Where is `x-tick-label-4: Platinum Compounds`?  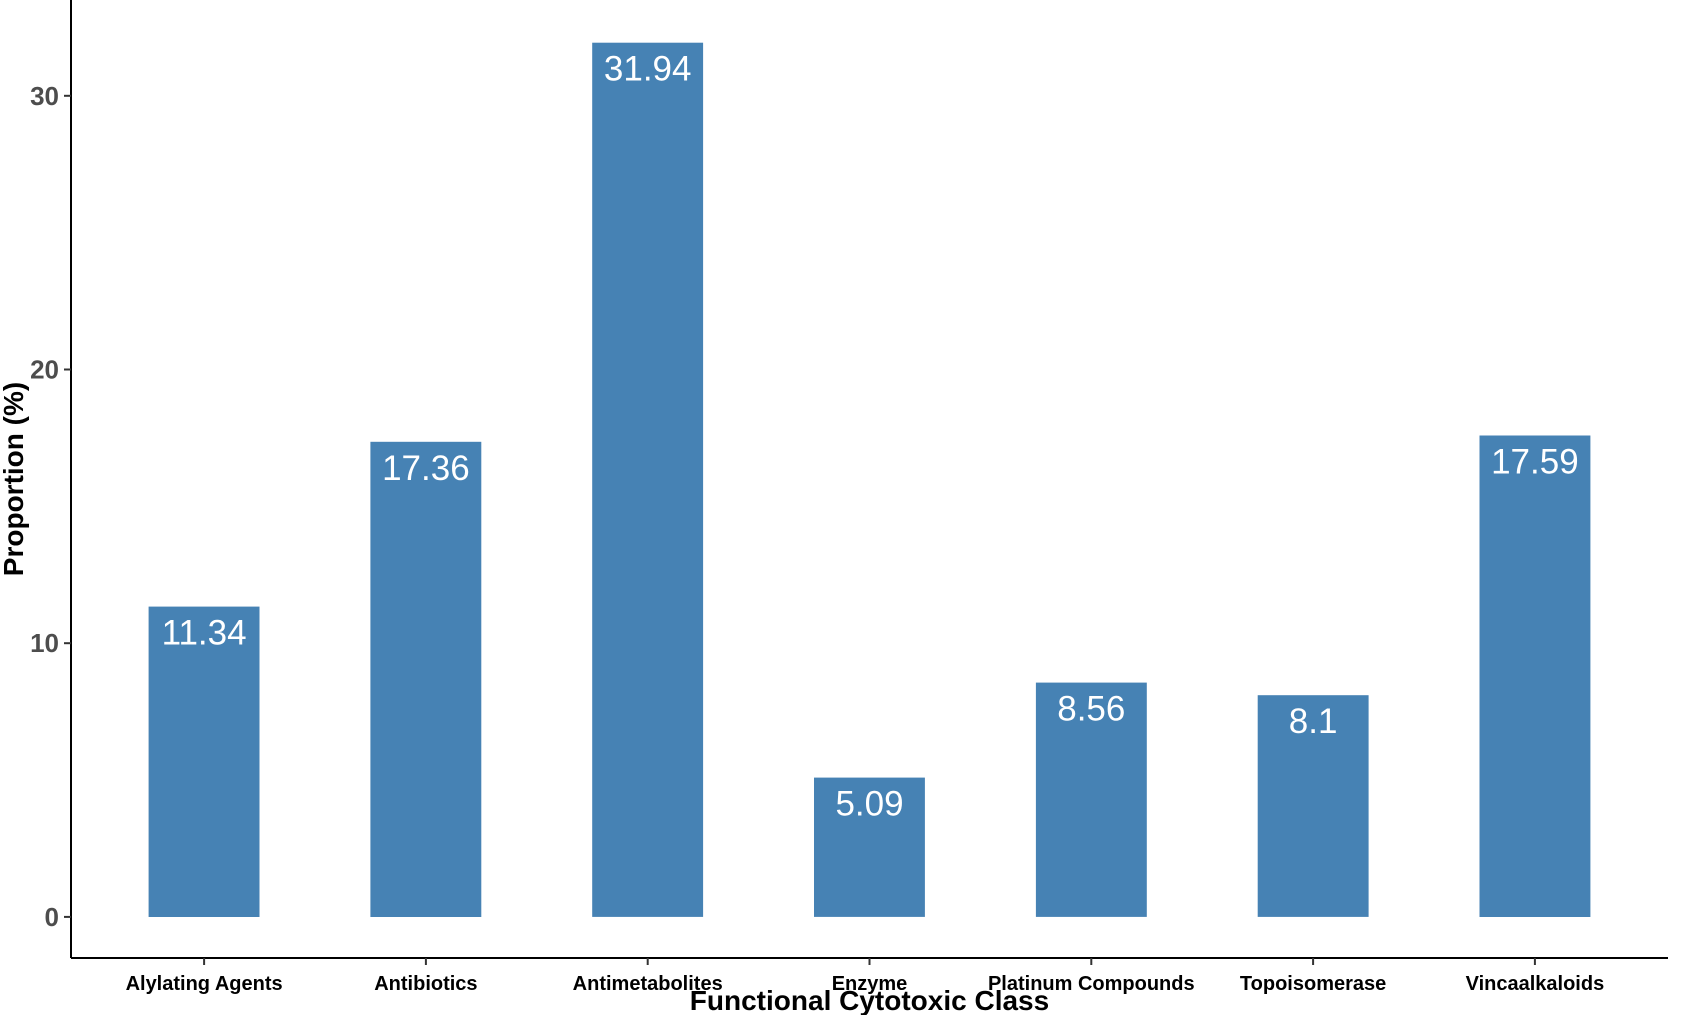
x-tick-label-4: Platinum Compounds is located at coordinates (1091, 984).